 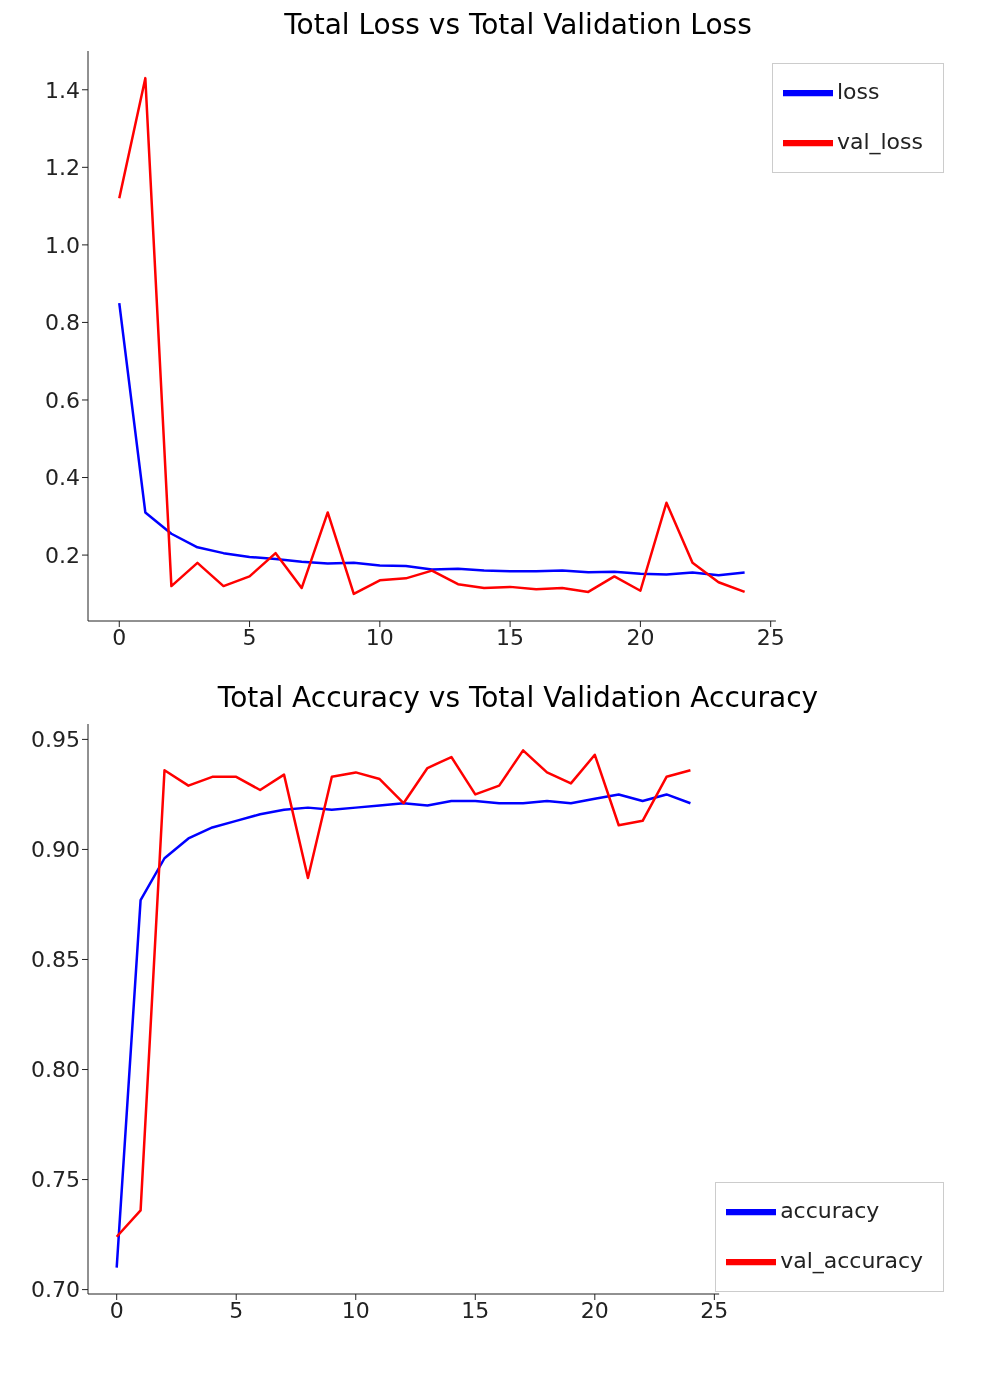 What do you see at coordinates (62, 245) in the screenshot?
I see `y-tick-label: 1.0` at bounding box center [62, 245].